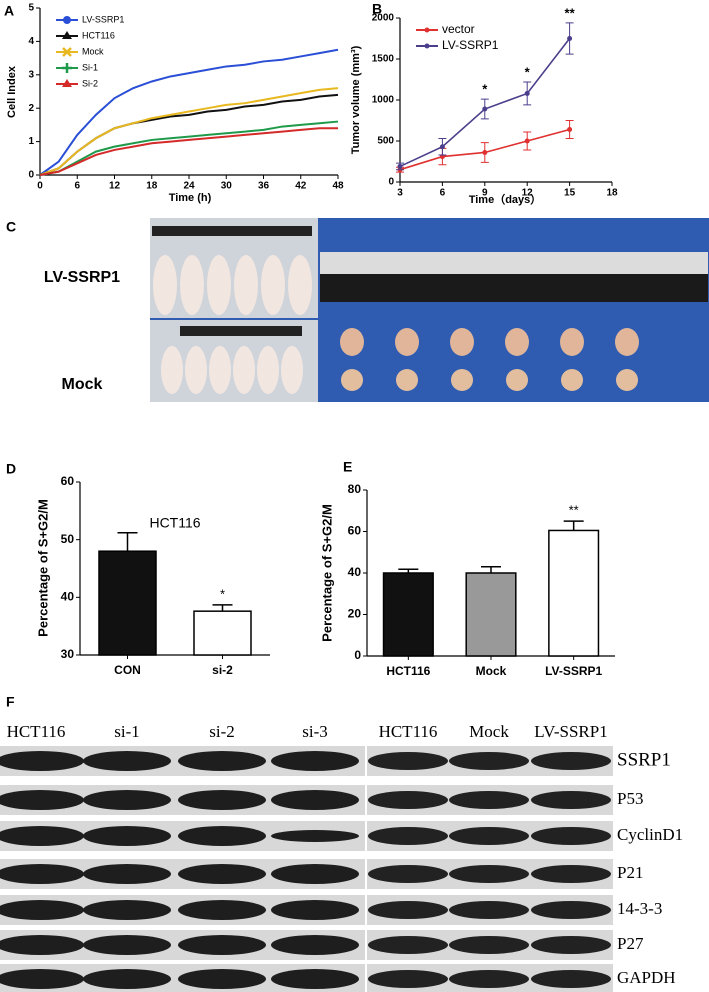 The image size is (709, 992). I want to click on blot-column-label: si-1, so click(127, 731).